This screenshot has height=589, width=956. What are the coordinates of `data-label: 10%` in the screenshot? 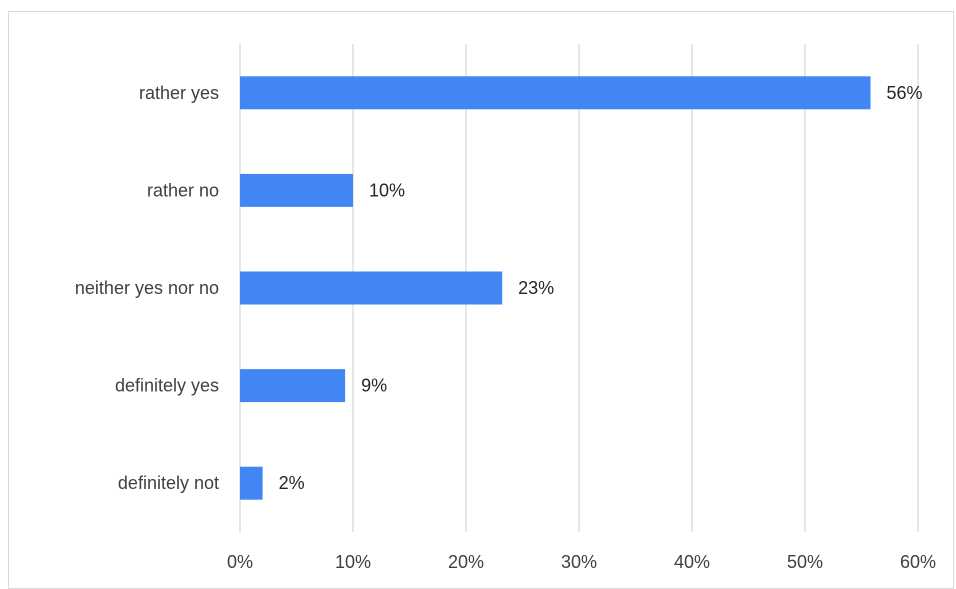 It's located at (387, 190).